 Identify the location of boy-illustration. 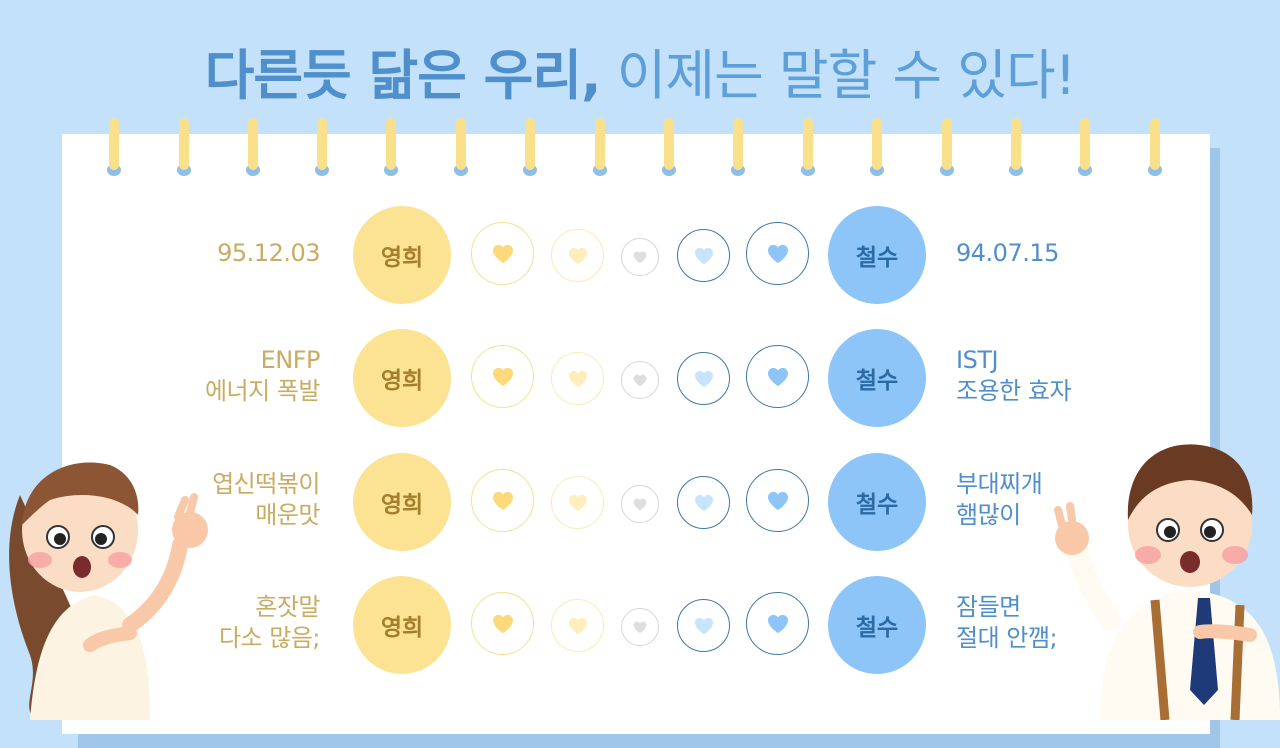
(1167, 582).